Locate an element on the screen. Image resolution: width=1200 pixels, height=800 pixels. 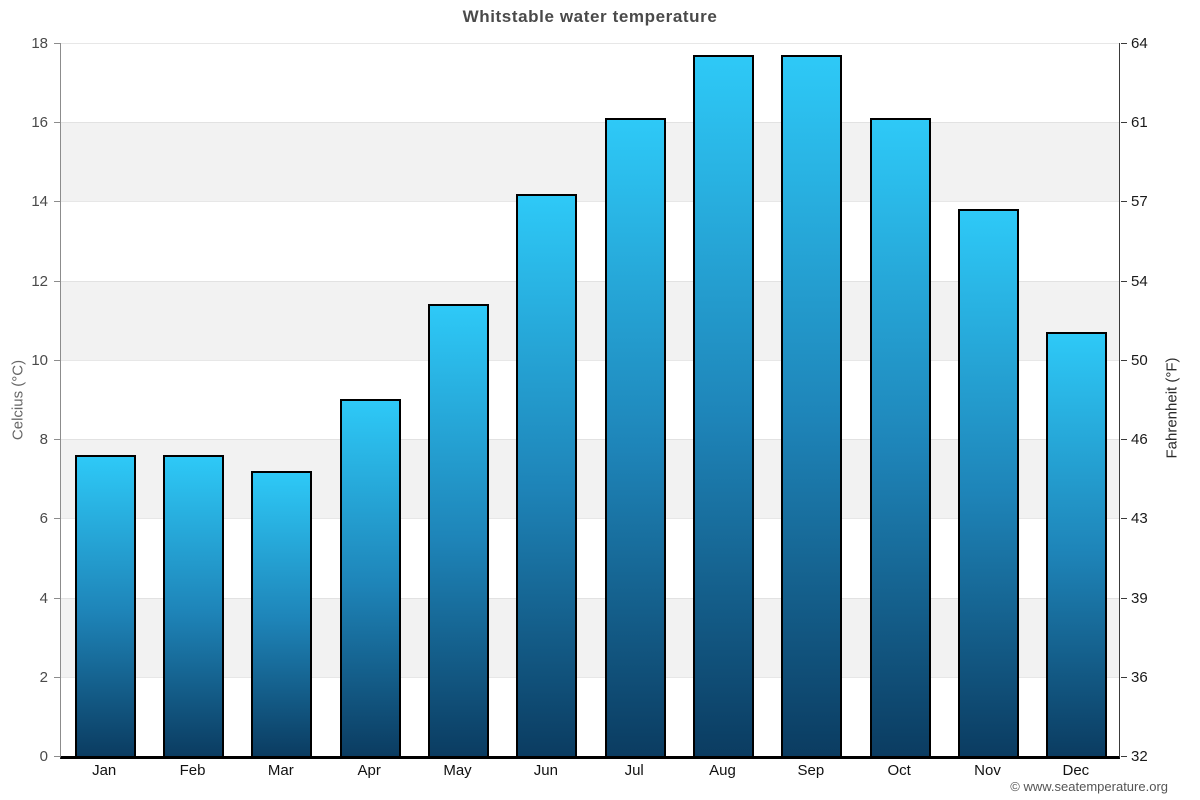
bar-sep is located at coordinates (812, 405).